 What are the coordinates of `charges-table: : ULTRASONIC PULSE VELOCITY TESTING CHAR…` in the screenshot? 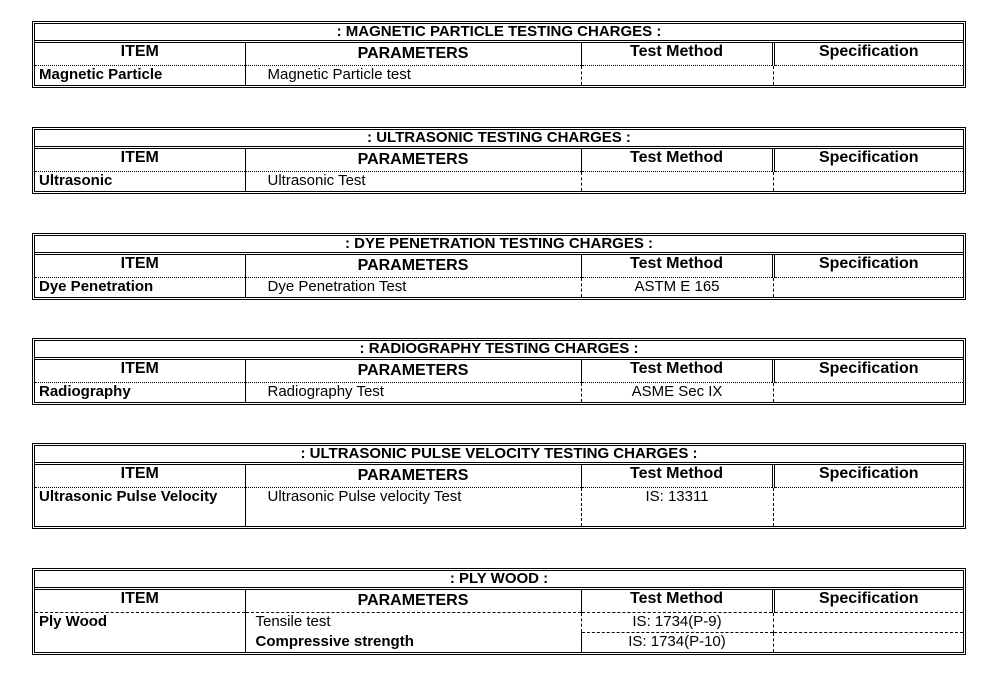 It's located at (499, 486).